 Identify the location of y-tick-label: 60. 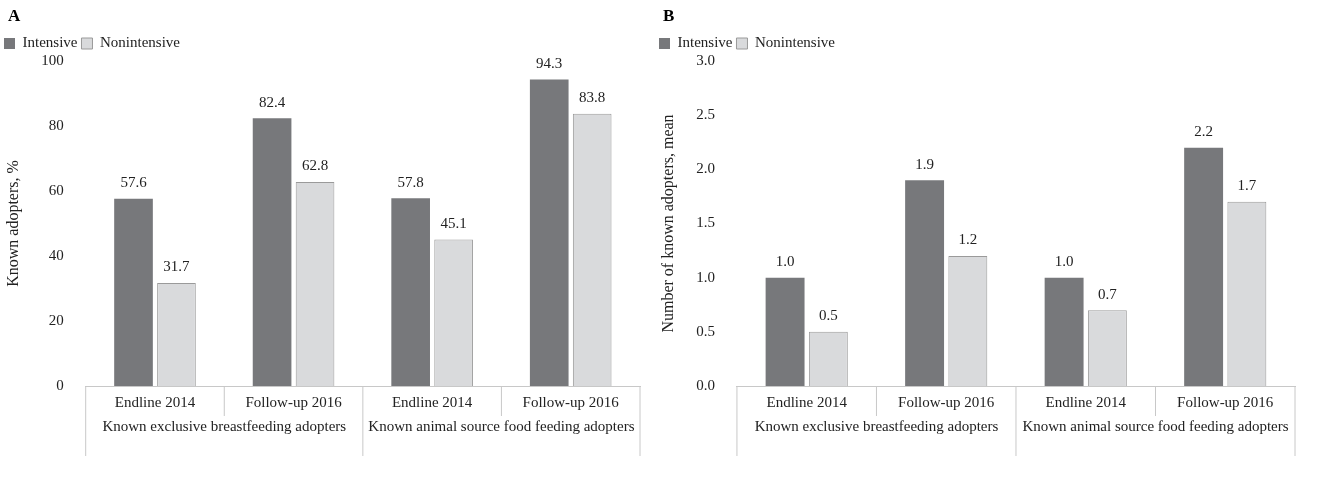
(56, 189).